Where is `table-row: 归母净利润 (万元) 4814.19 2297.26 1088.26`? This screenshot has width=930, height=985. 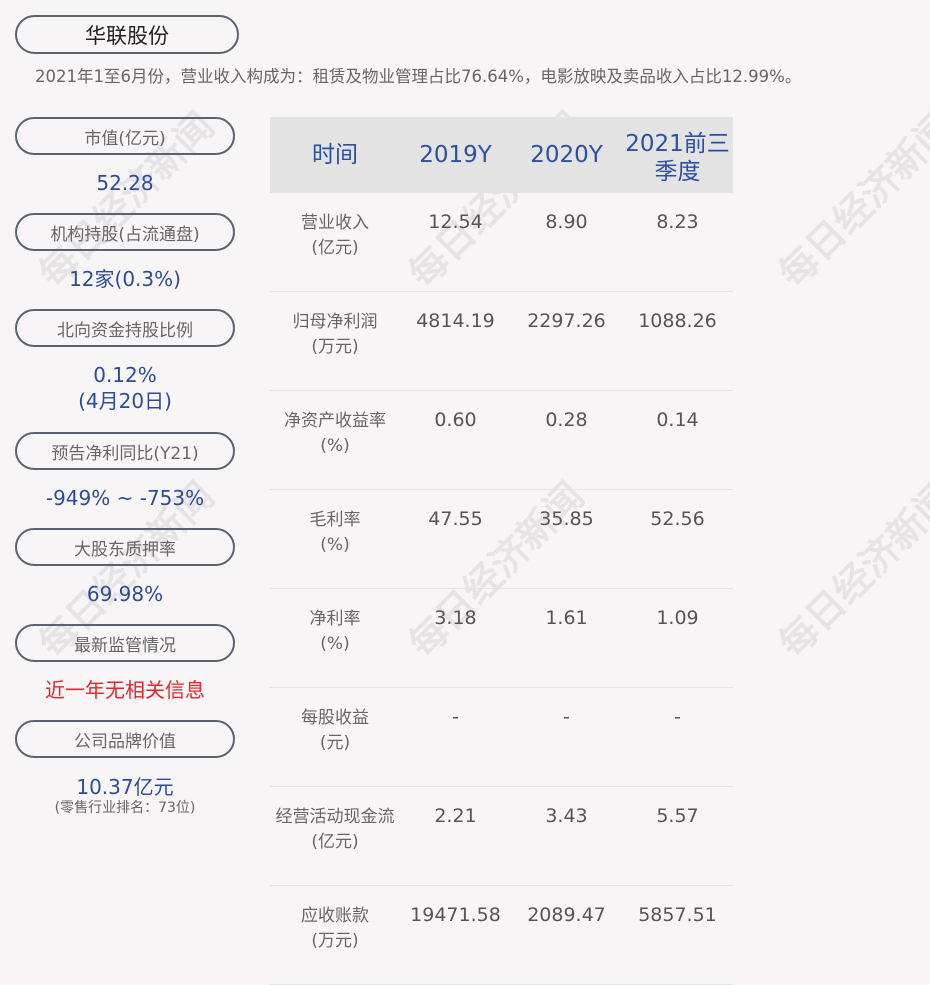
table-row: 归母净利润 (万元) 4814.19 2297.26 1088.26 is located at coordinates (501, 341).